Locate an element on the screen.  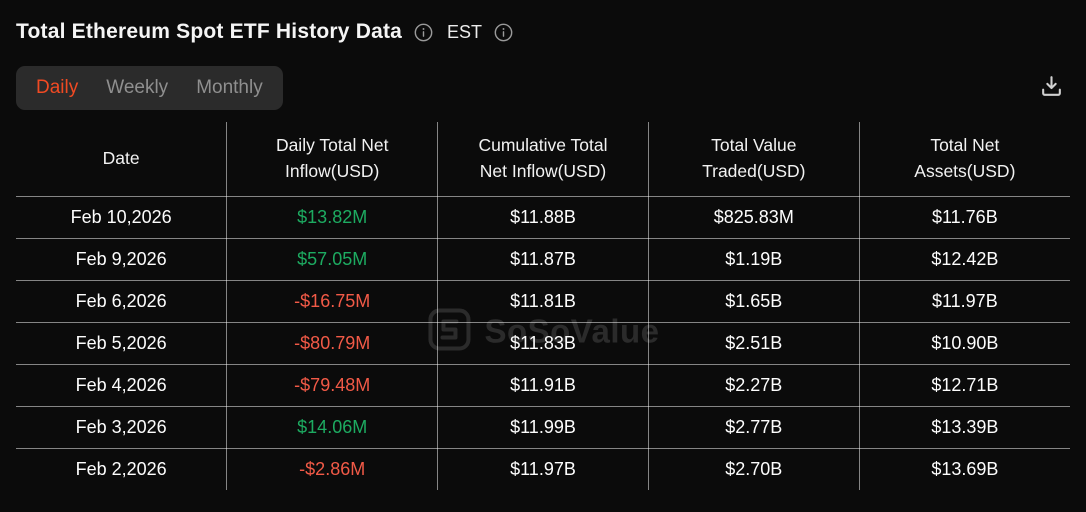
date-cell: Feb 10,2026 is located at coordinates (121, 217).